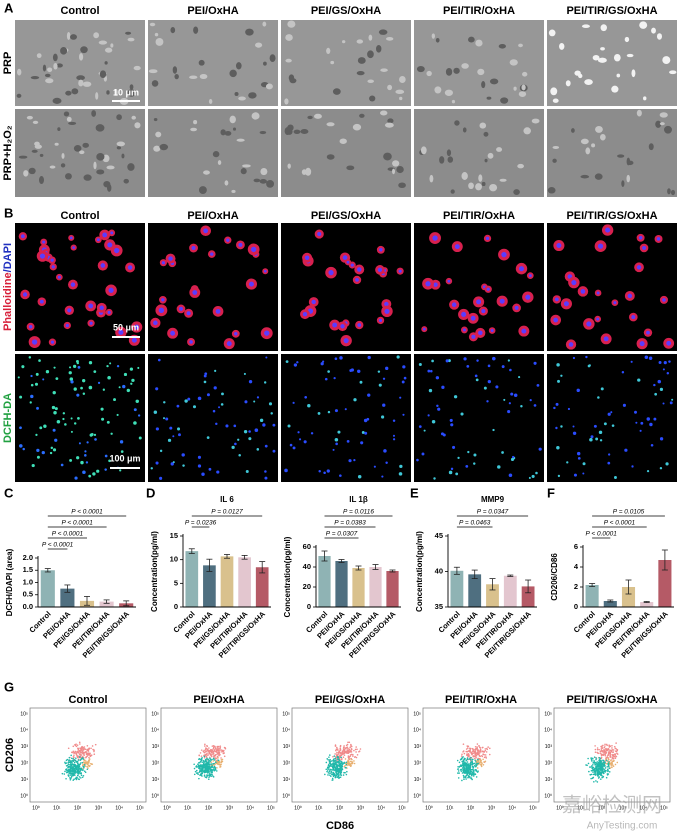  Describe the element at coordinates (188, 808) in the screenshot. I see `x-tick-label: 10¹` at that location.